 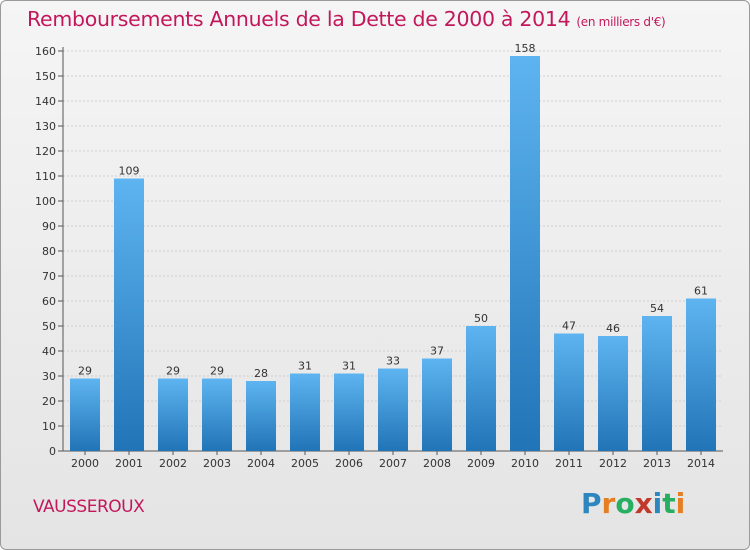 I want to click on y-tick-label: 120, so click(x=45, y=151).